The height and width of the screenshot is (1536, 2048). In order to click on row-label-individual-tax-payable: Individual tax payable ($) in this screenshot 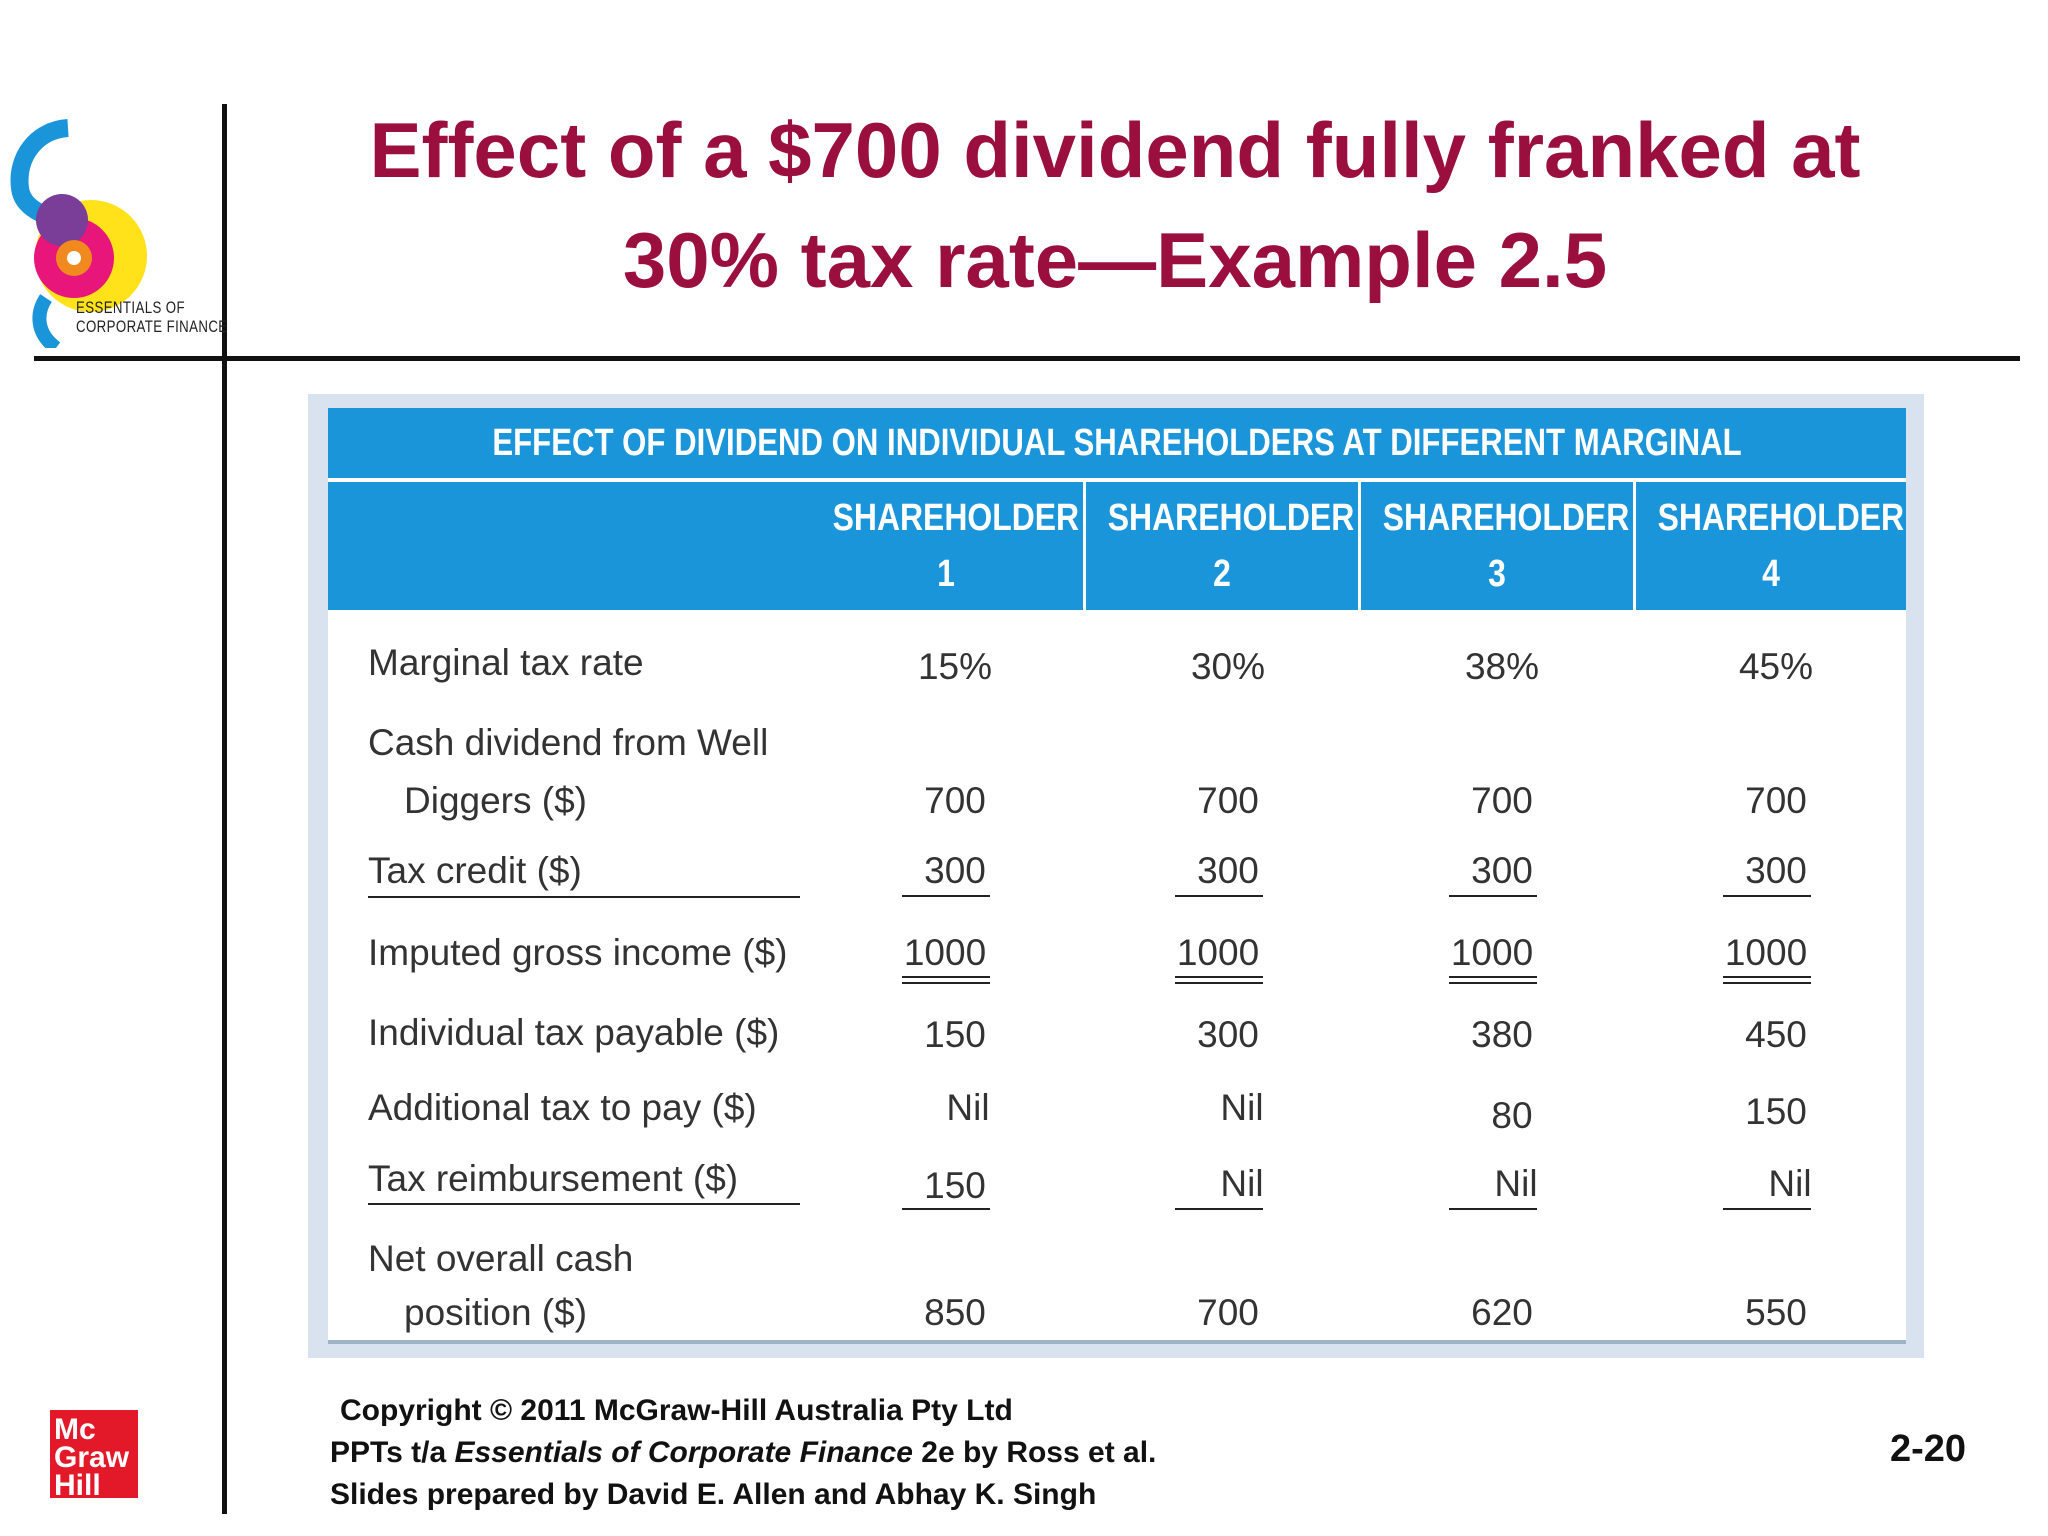, I will do `click(574, 1032)`.